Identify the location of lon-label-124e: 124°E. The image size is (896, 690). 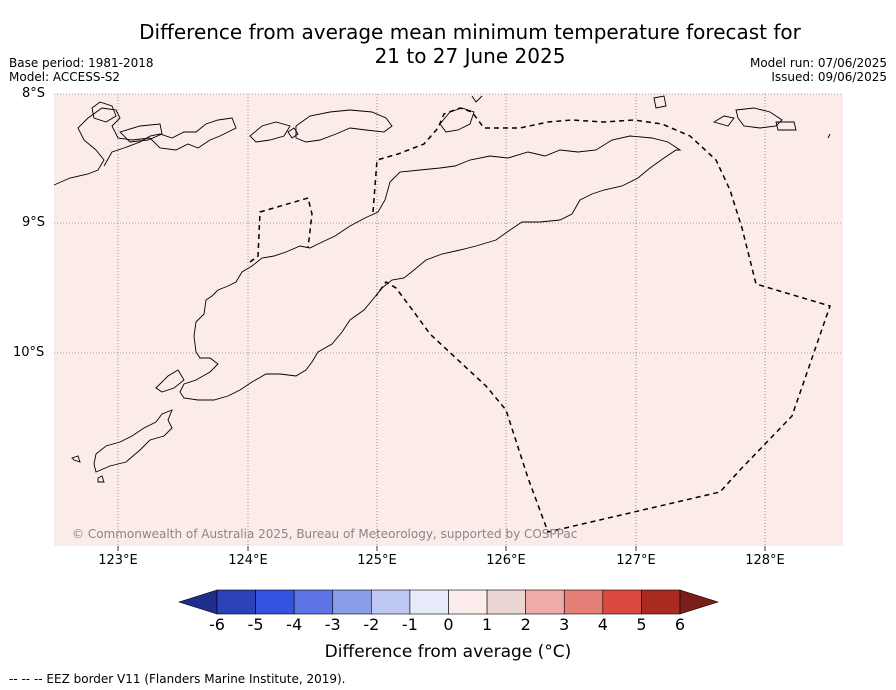
(248, 560).